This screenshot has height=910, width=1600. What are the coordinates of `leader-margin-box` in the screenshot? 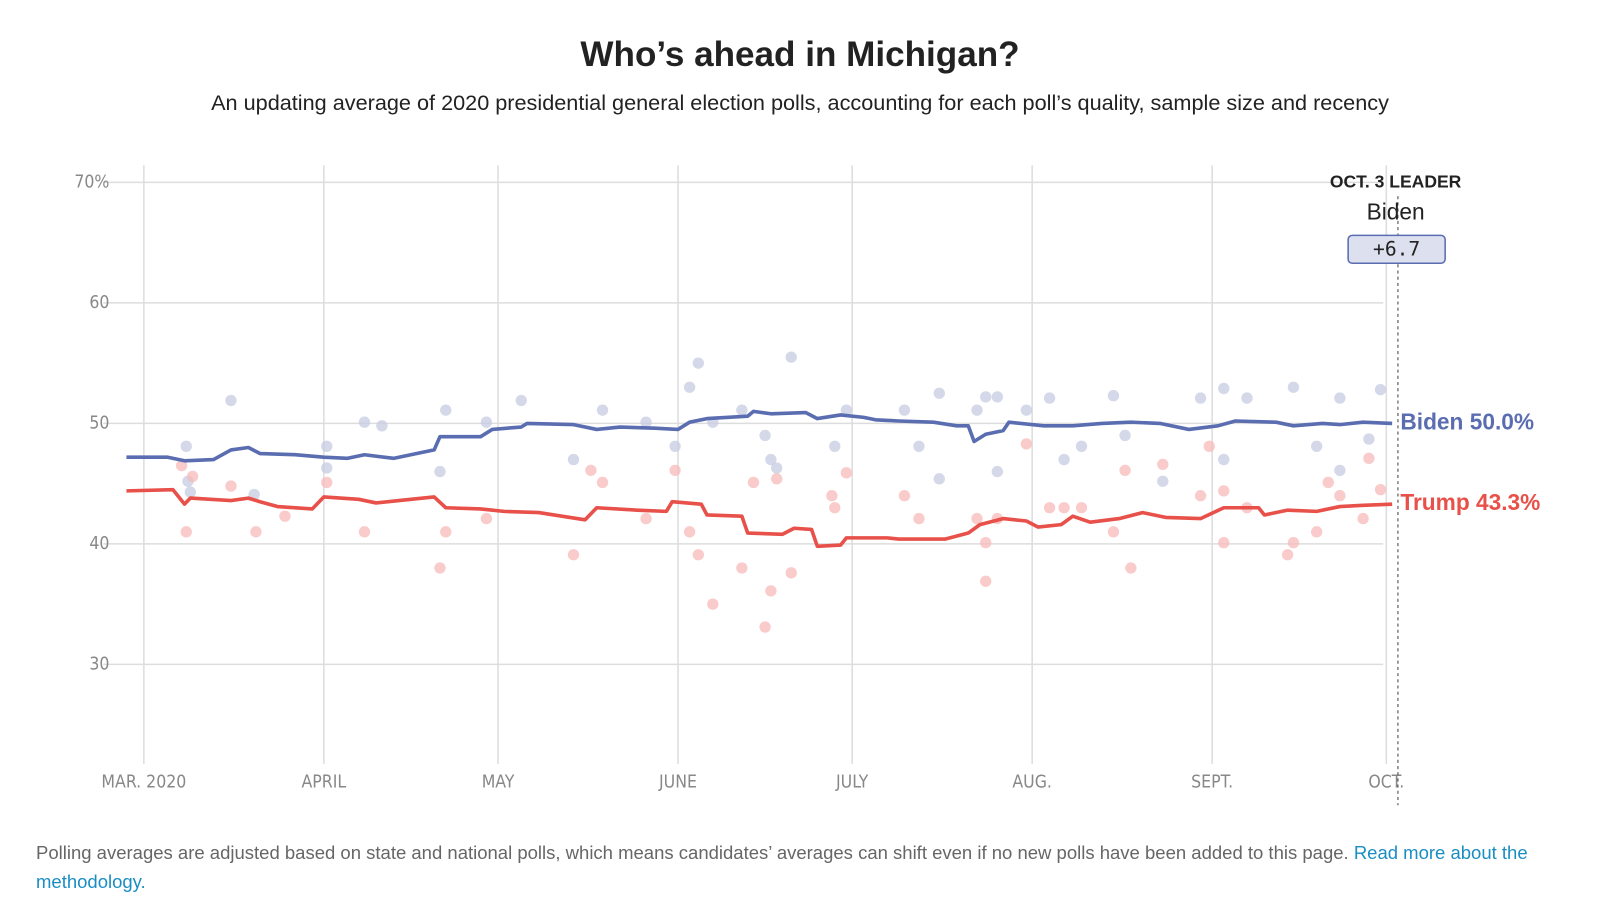 It's located at (1396, 249).